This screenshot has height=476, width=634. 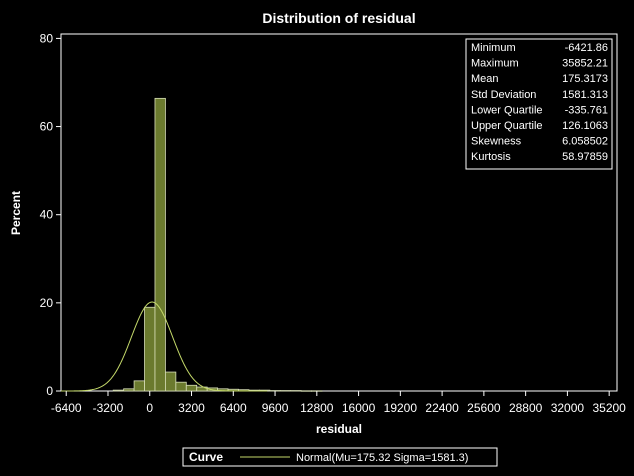 What do you see at coordinates (382, 458) in the screenshot?
I see `legend-entry: Normal(Mu=175.32 Sigma=1581.3)` at bounding box center [382, 458].